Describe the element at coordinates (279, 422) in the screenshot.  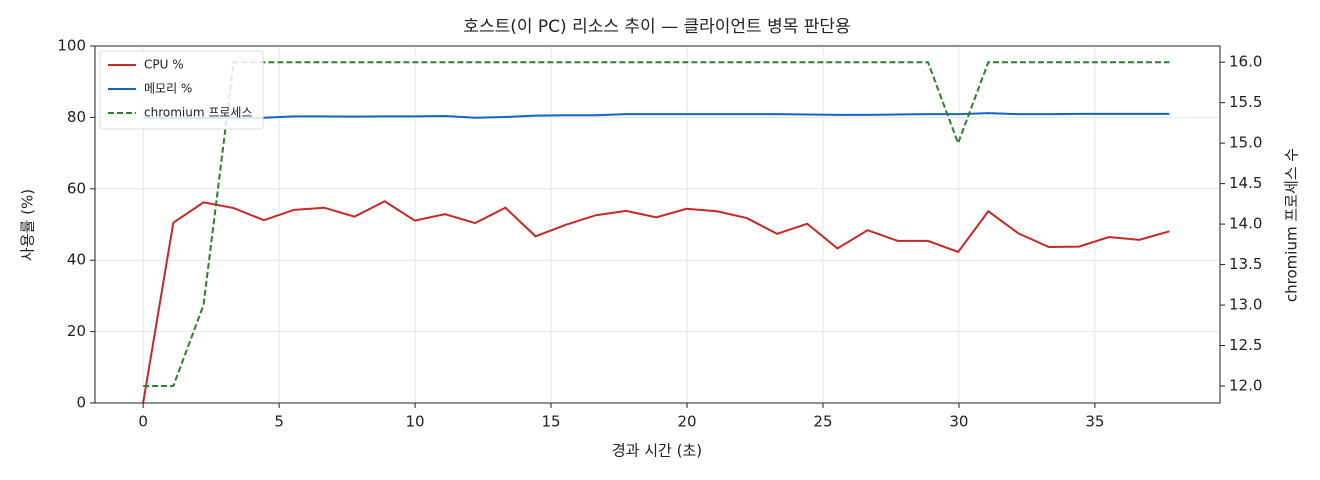
I see `x-tick-label: 5` at that location.